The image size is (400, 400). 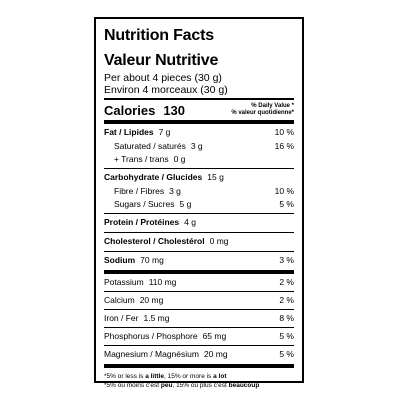 What do you see at coordinates (199, 281) in the screenshot?
I see `nutrient-row-potassium: Potassium 110 mg 2 %` at bounding box center [199, 281].